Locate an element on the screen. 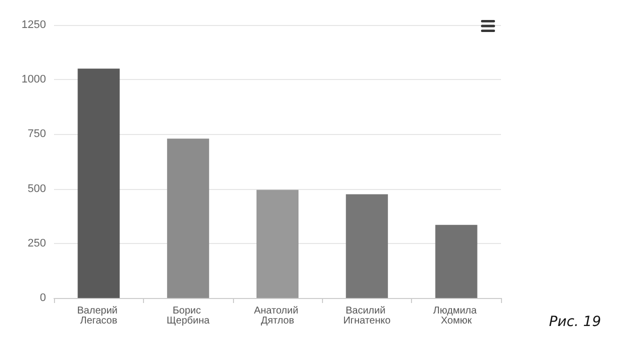  y-tick-label: 1250 is located at coordinates (34, 25).